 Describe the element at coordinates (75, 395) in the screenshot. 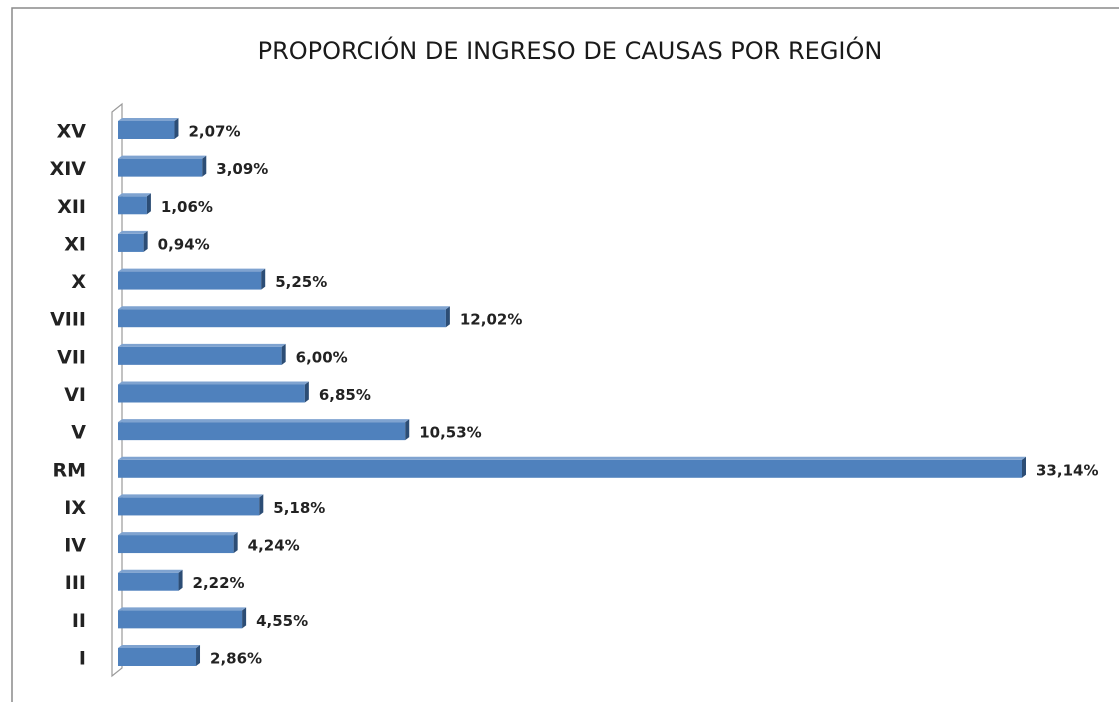

I see `category-label: VI` at that location.